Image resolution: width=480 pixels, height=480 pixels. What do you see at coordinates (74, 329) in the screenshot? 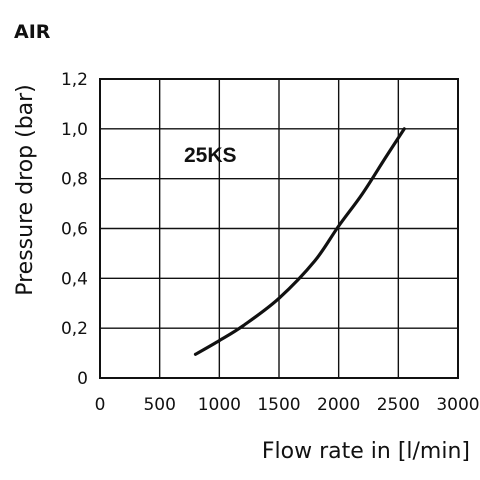
I see `y-tick-label: 0,2` at bounding box center [74, 329].